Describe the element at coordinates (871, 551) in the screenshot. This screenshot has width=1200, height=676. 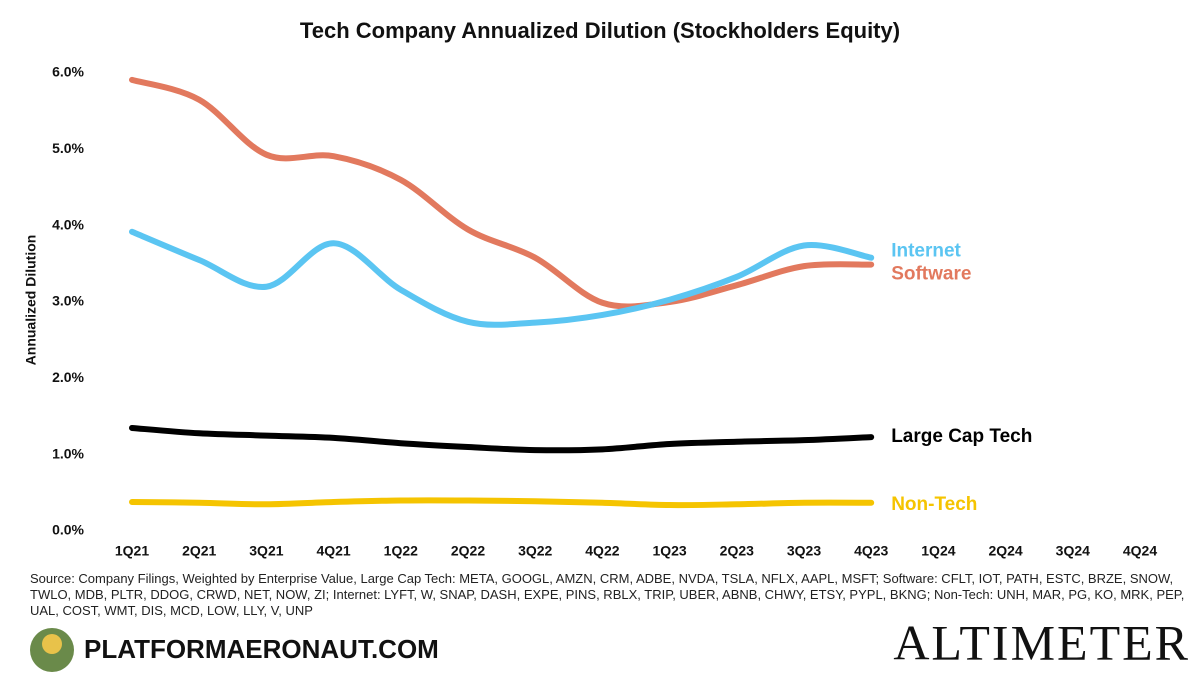
I see `x-tick-label: 4Q23` at that location.